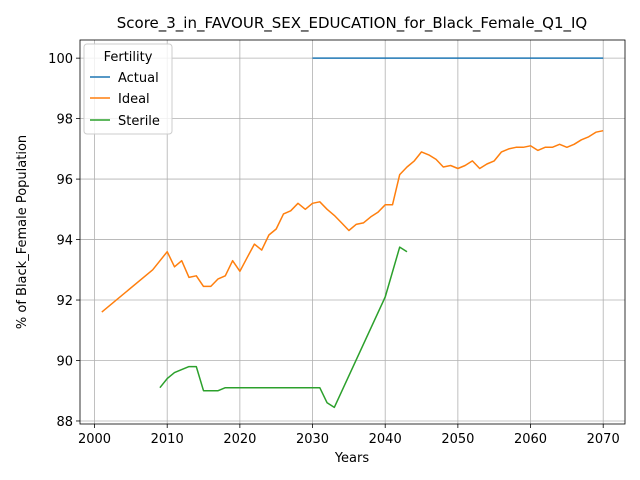  Describe the element at coordinates (138, 78) in the screenshot. I see `legend-label-actual: Actual` at that location.